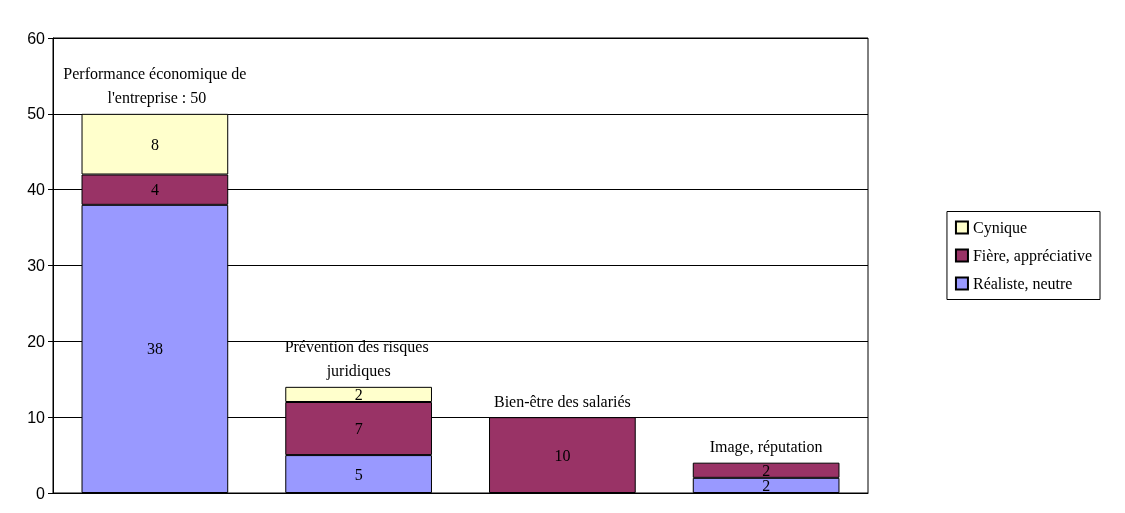  Describe the element at coordinates (36, 190) in the screenshot. I see `y-tick-label: 40` at that location.